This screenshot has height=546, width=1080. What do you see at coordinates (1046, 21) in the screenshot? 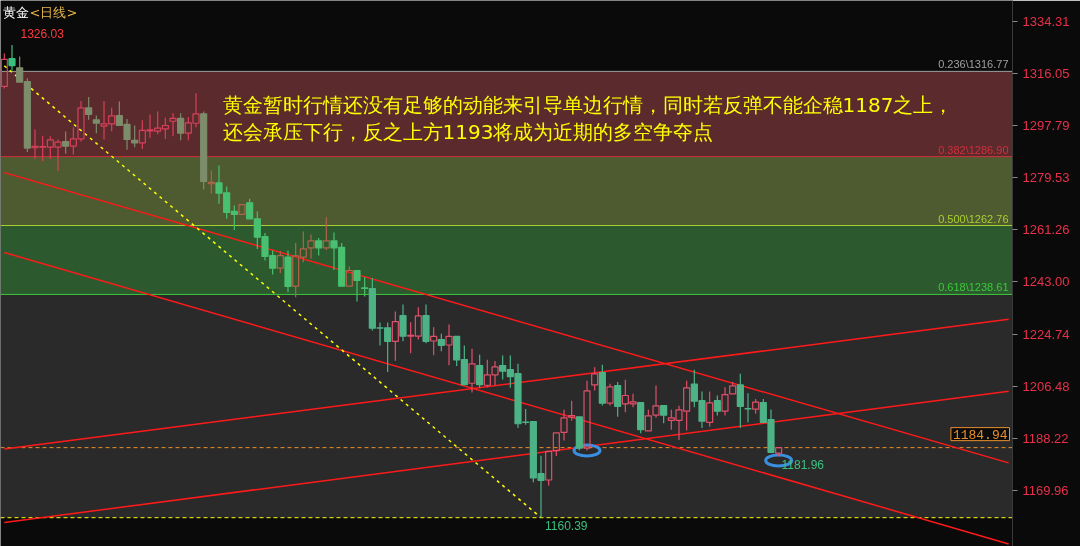
I see `y-tick-label: 1334.31` at bounding box center [1046, 21].